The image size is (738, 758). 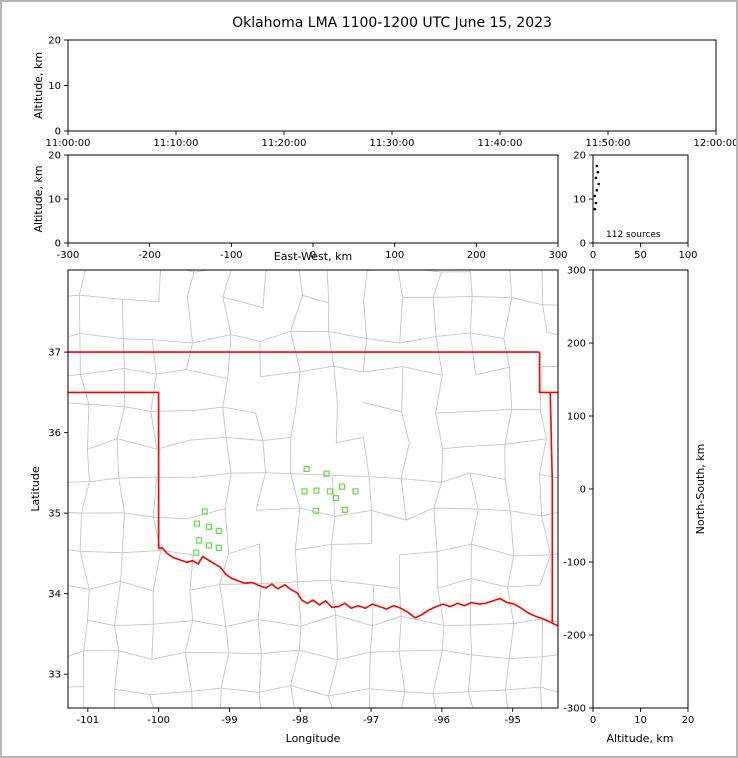 I want to click on ns-height-xlabel: Altitude, km, so click(x=639, y=738).